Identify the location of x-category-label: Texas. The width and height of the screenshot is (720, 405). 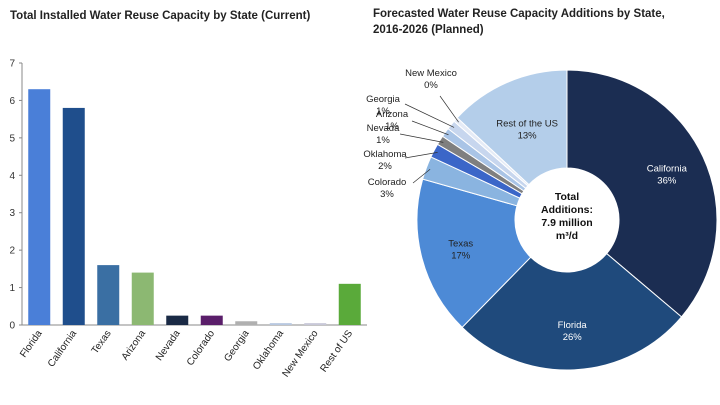
(102, 342).